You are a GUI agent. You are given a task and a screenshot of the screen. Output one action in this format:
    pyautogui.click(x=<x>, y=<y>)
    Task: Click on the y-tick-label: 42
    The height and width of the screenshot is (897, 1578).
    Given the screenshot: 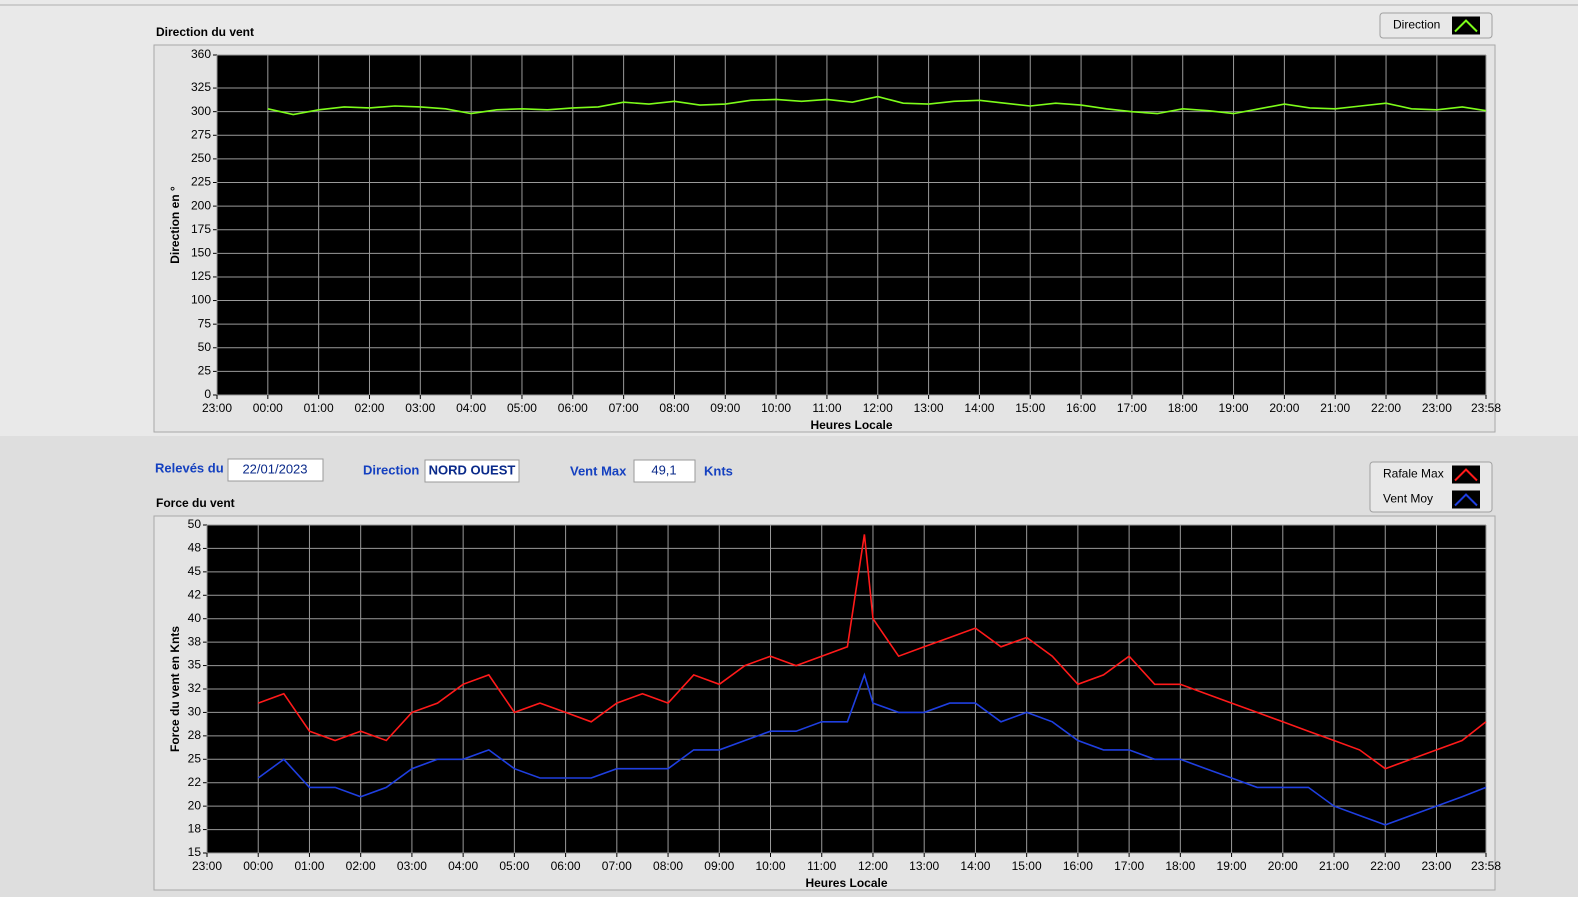 What is the action you would take?
    pyautogui.click(x=195, y=594)
    